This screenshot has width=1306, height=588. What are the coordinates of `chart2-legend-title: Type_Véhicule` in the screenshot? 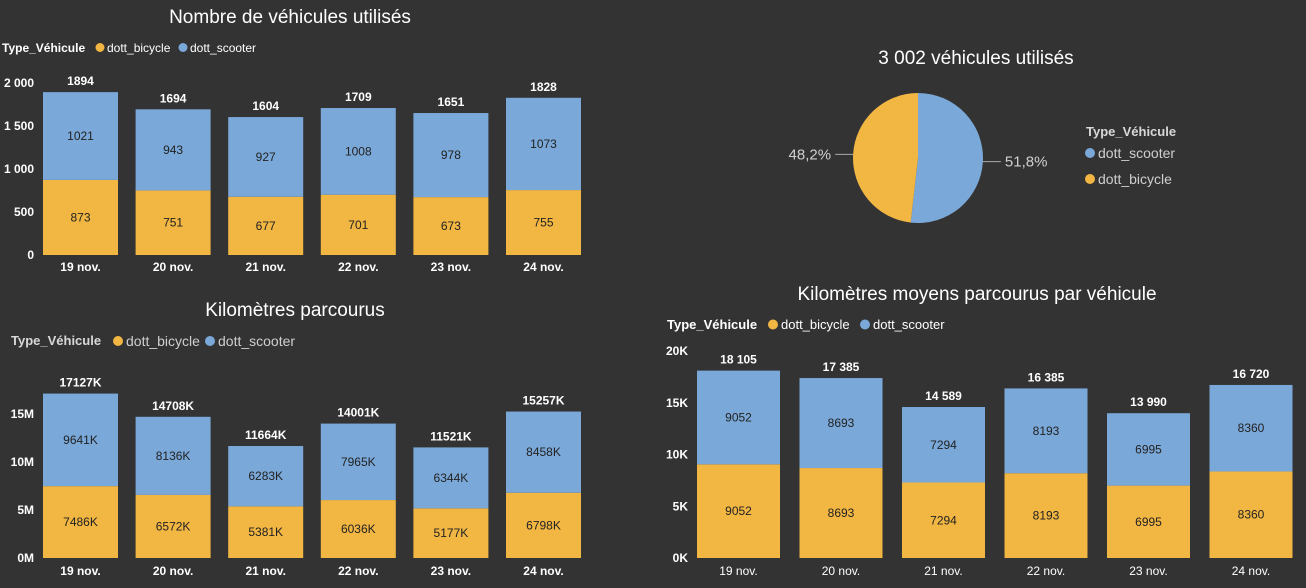 It's located at (1131, 131).